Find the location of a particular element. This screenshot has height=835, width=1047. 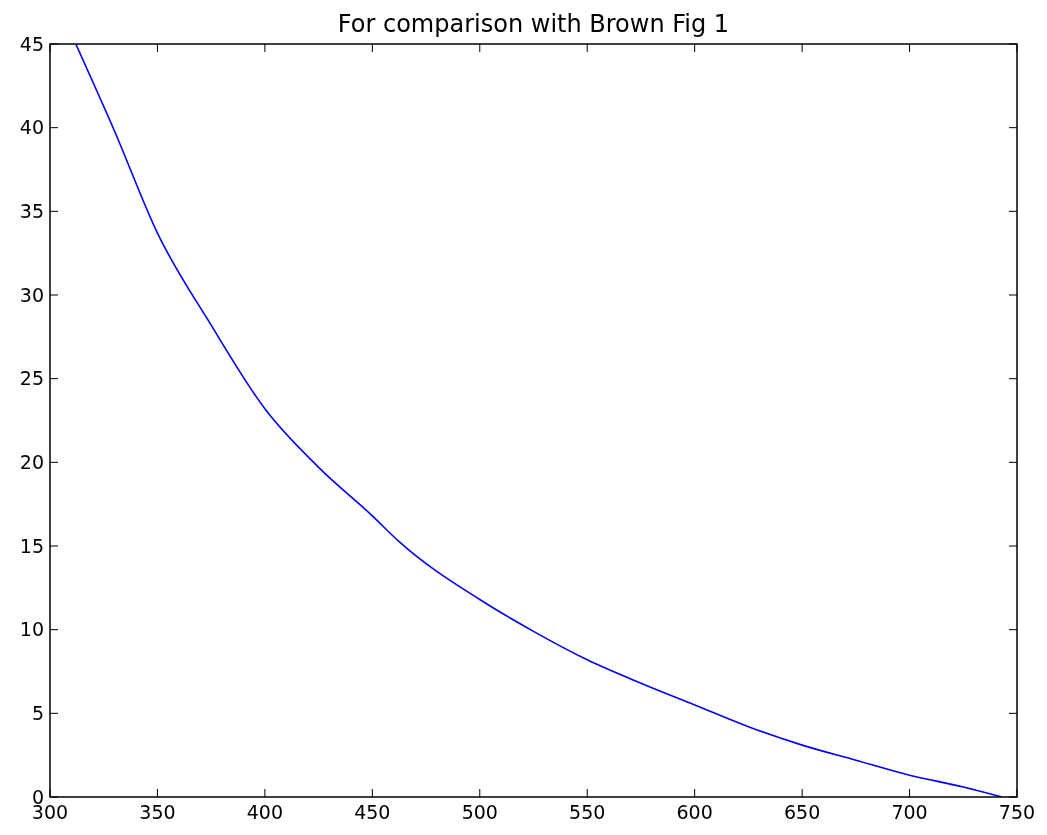

x-tick-label: 750 is located at coordinates (1017, 812).